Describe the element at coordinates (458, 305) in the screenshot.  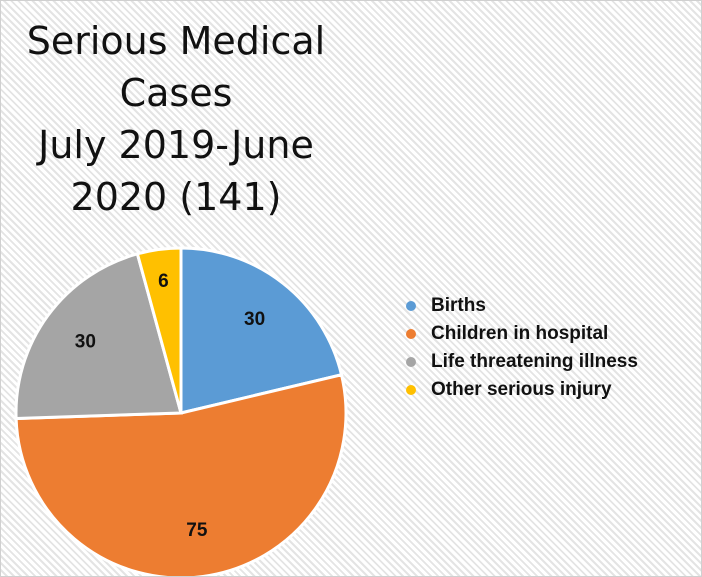
I see `legend-label: Births` at that location.